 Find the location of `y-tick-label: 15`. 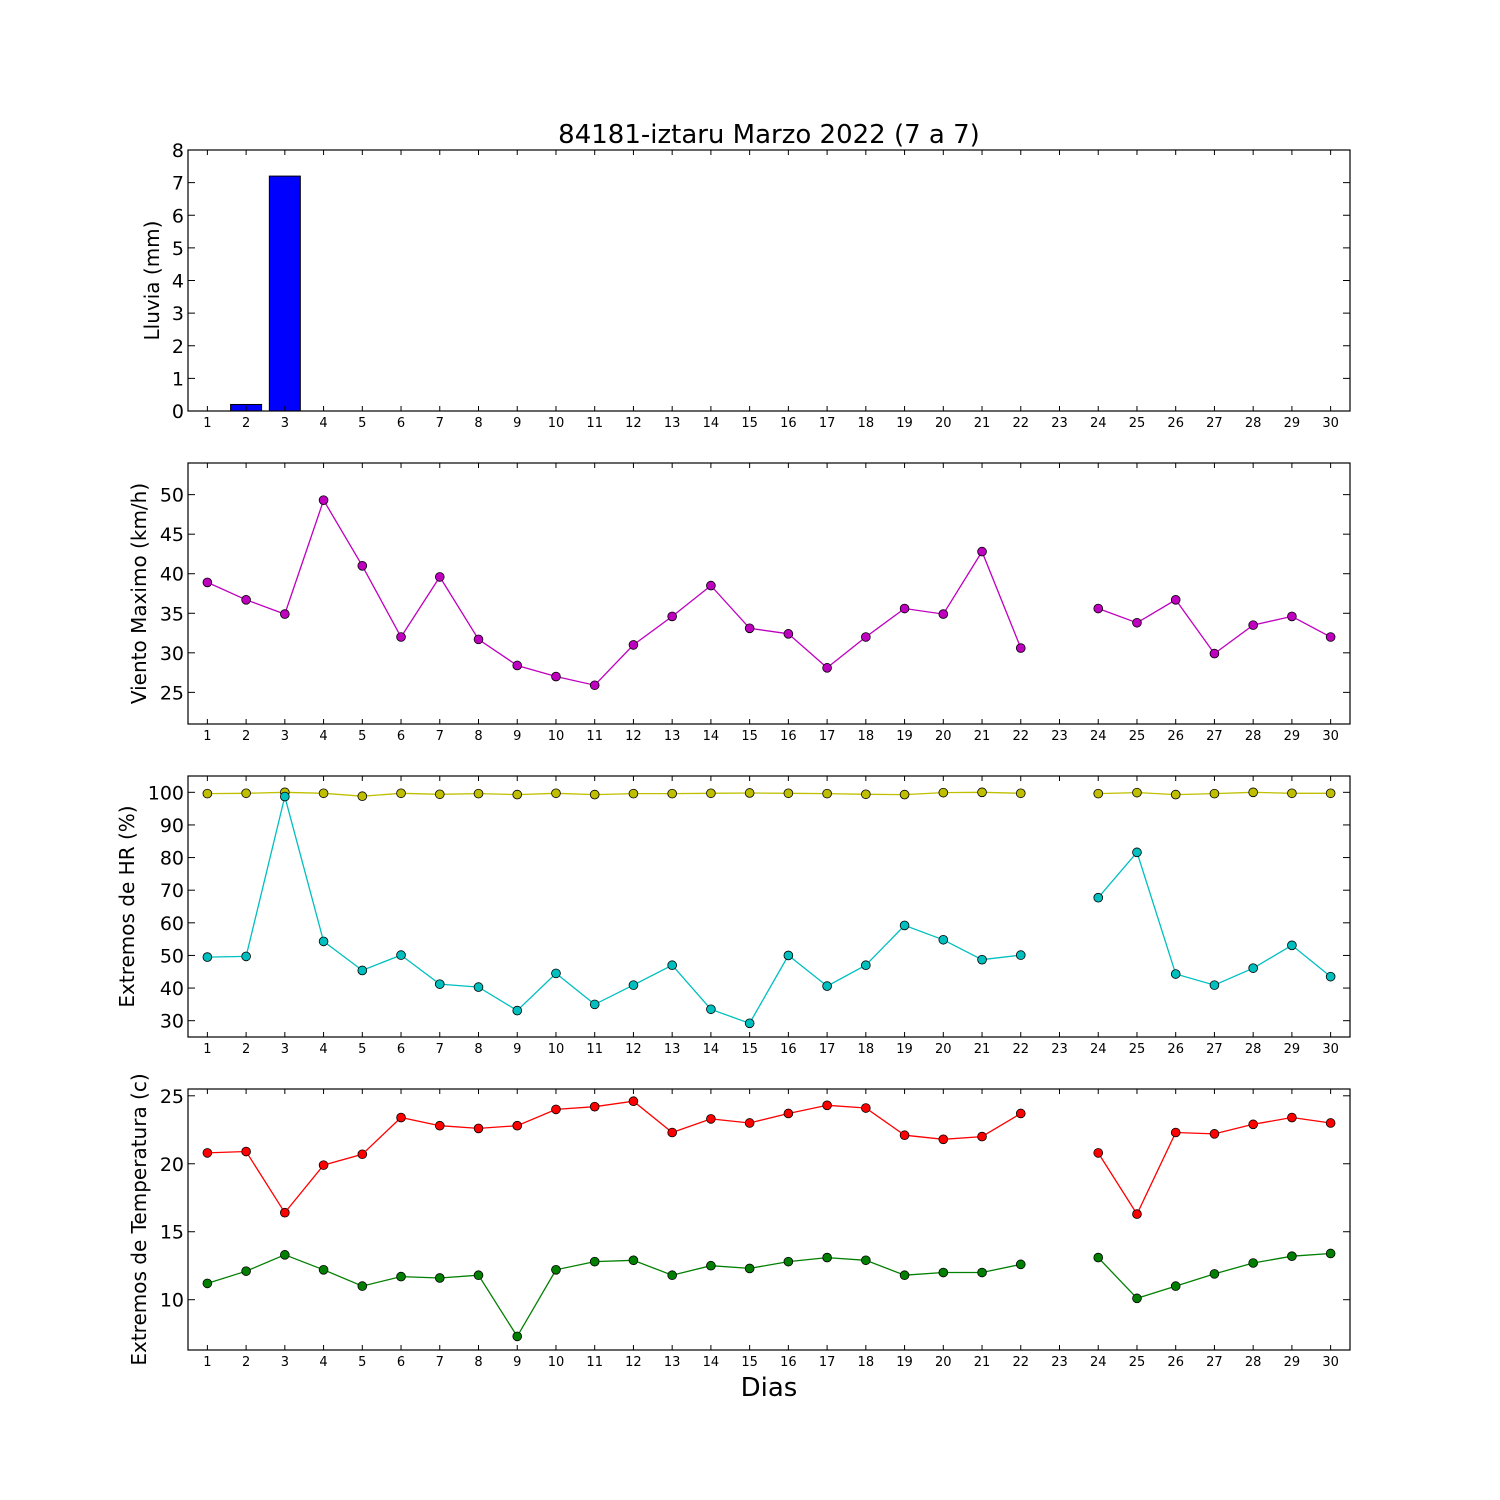

y-tick-label: 15 is located at coordinates (172, 1233).